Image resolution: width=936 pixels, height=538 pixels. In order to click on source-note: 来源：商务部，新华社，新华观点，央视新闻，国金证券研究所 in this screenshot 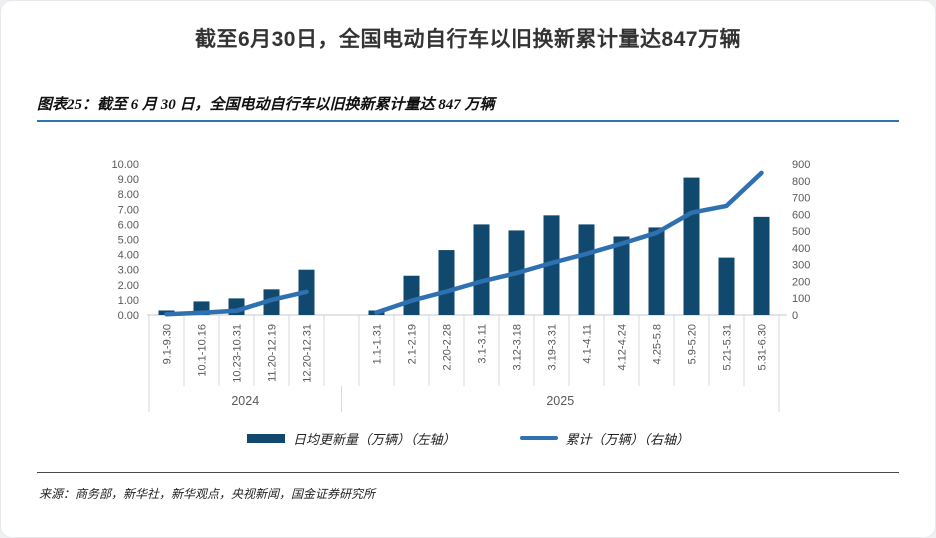, I will do `click(207, 494)`.